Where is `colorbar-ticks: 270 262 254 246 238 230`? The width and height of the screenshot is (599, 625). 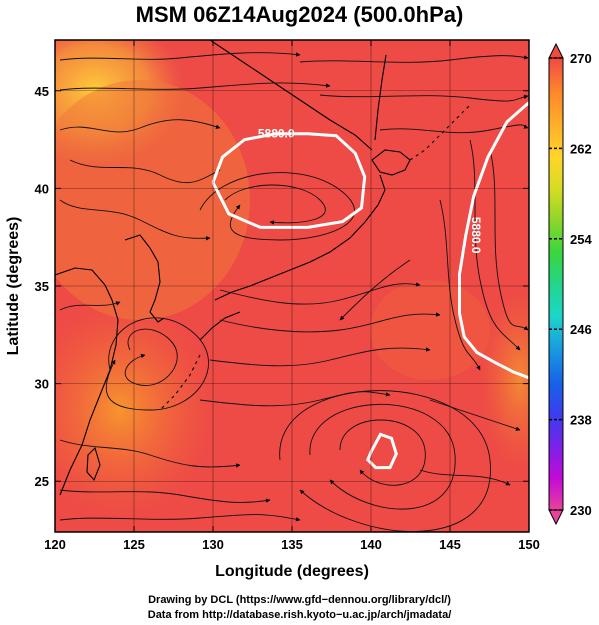 colorbar-ticks: 270 262 254 246 238 230 is located at coordinates (570, 284).